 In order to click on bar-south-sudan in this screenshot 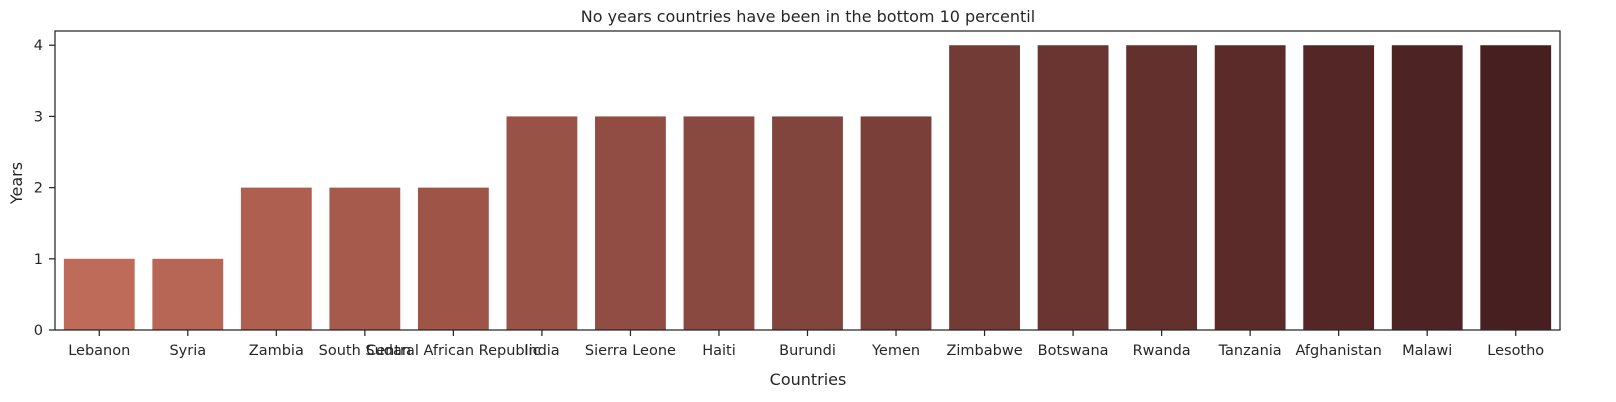, I will do `click(365, 258)`.